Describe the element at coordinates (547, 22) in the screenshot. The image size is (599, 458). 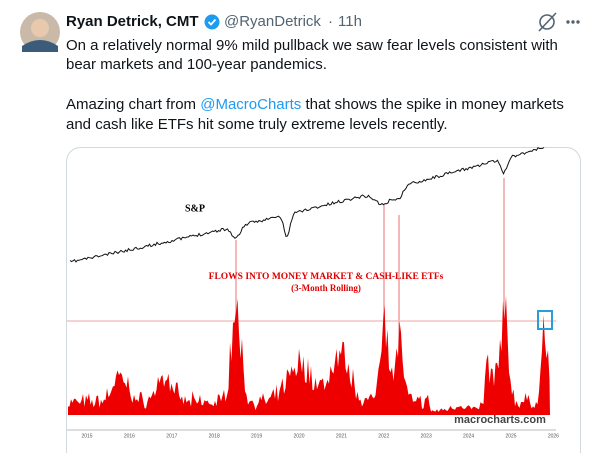
I see `grok-icon` at that location.